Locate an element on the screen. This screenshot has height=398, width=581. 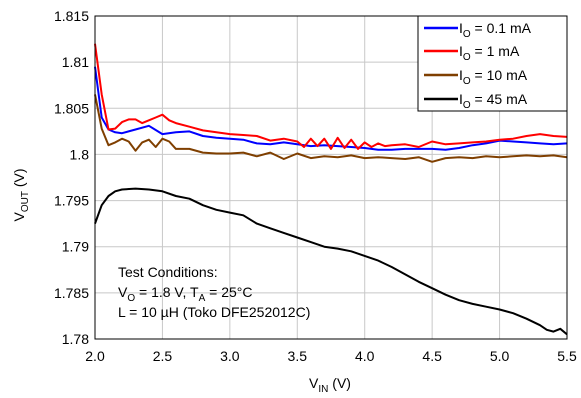
annotation-ta: = 1.8 V, T is located at coordinates (167, 292).